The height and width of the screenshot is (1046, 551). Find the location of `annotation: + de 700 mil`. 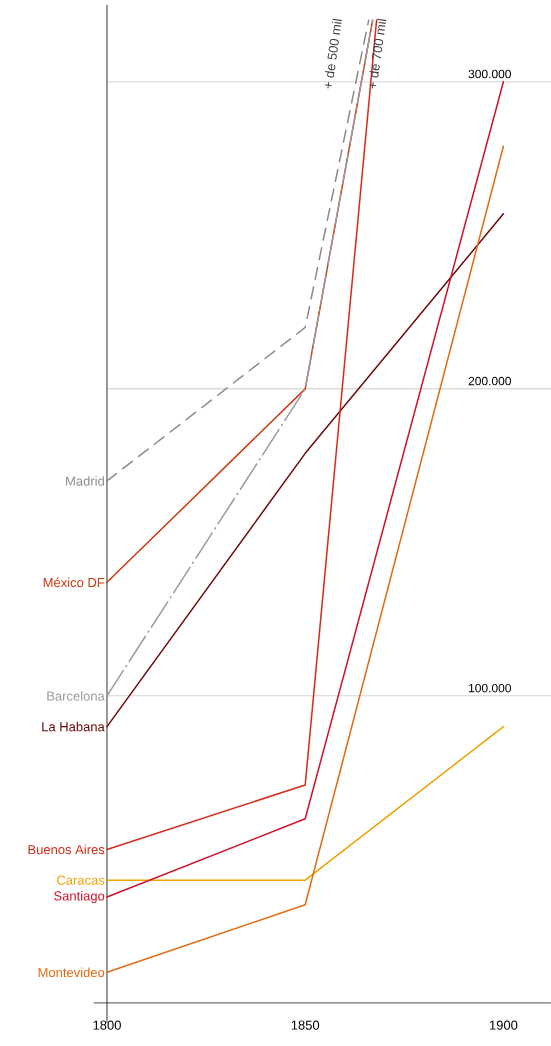

annotation: + de 700 mil is located at coordinates (378, 53).